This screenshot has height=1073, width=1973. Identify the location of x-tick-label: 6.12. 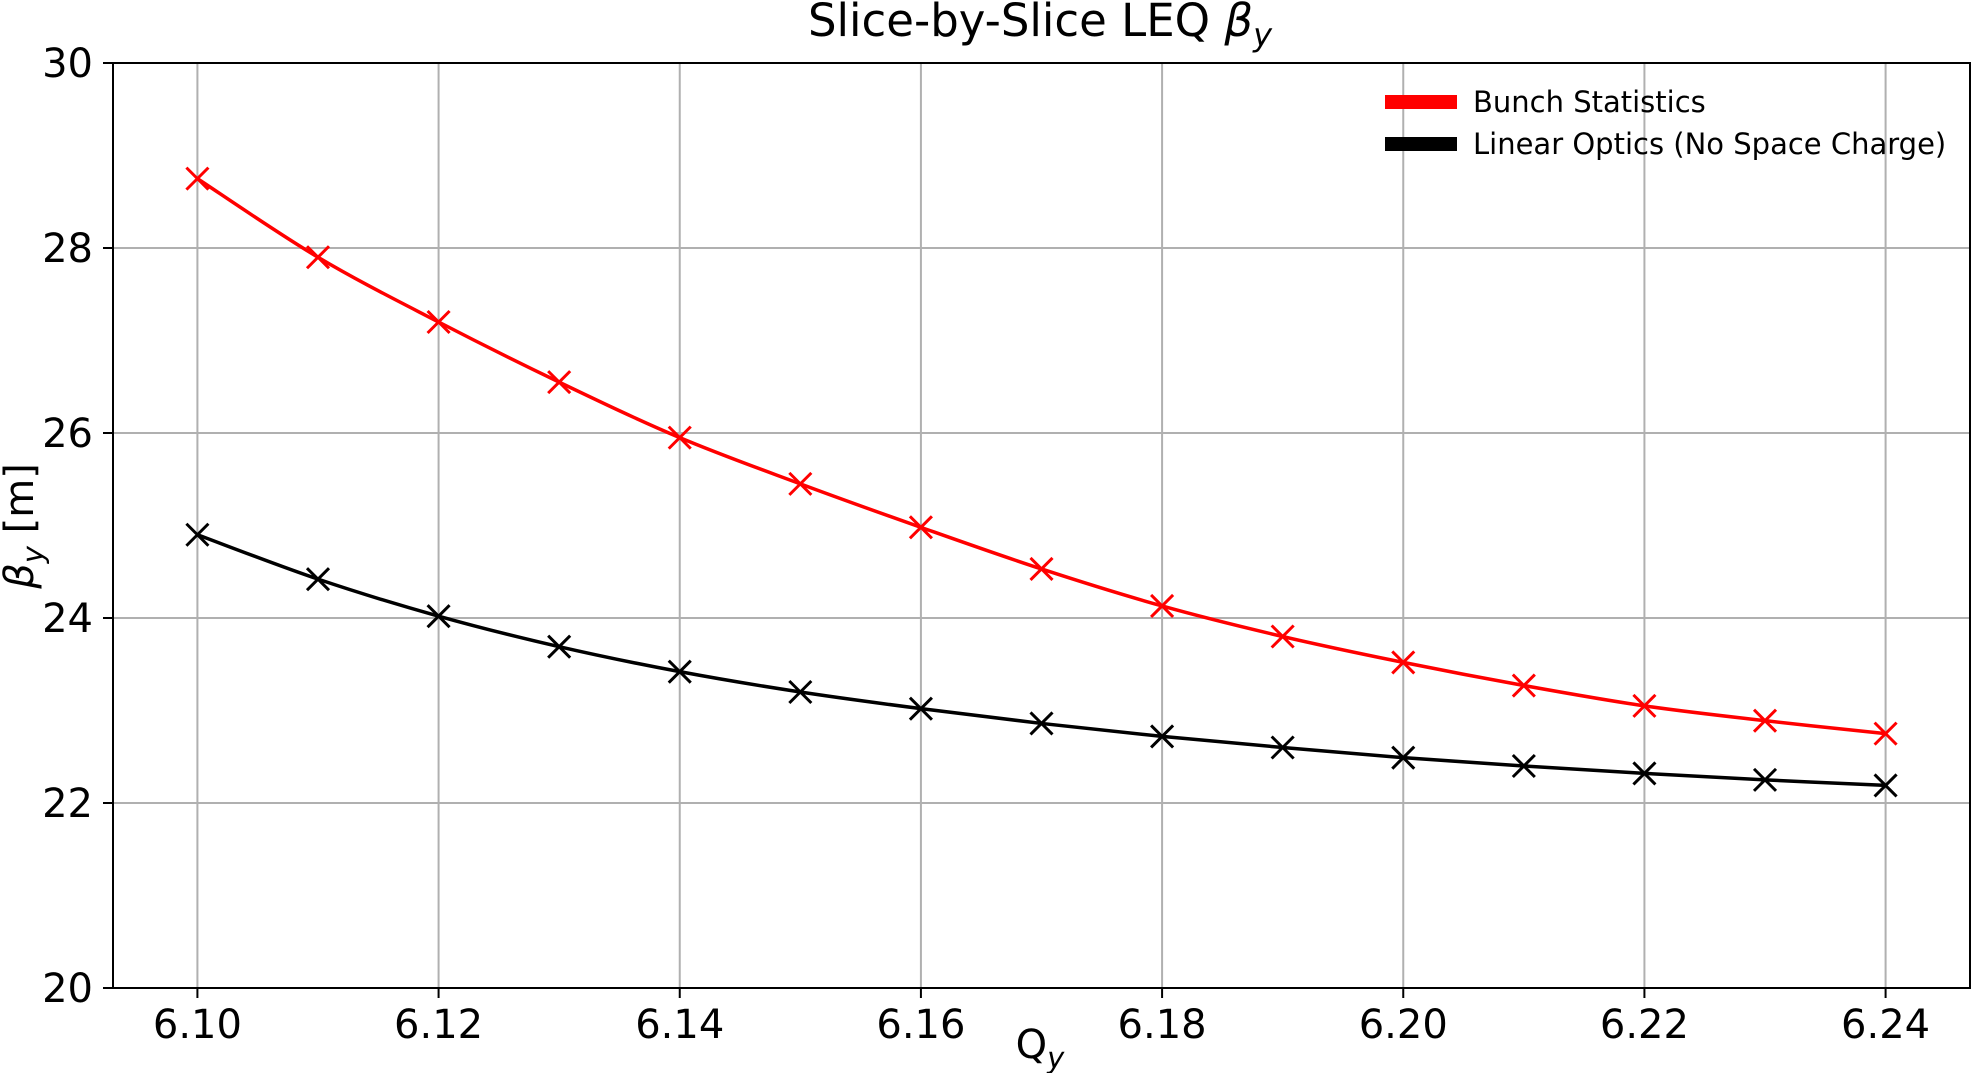
(438, 1025).